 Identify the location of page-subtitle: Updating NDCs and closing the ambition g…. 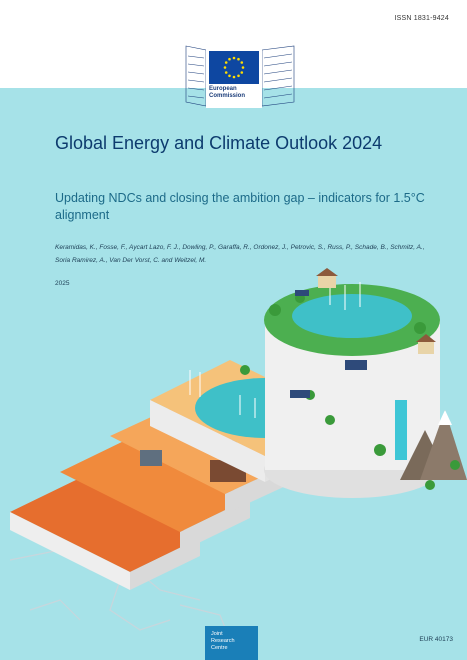
(240, 206).